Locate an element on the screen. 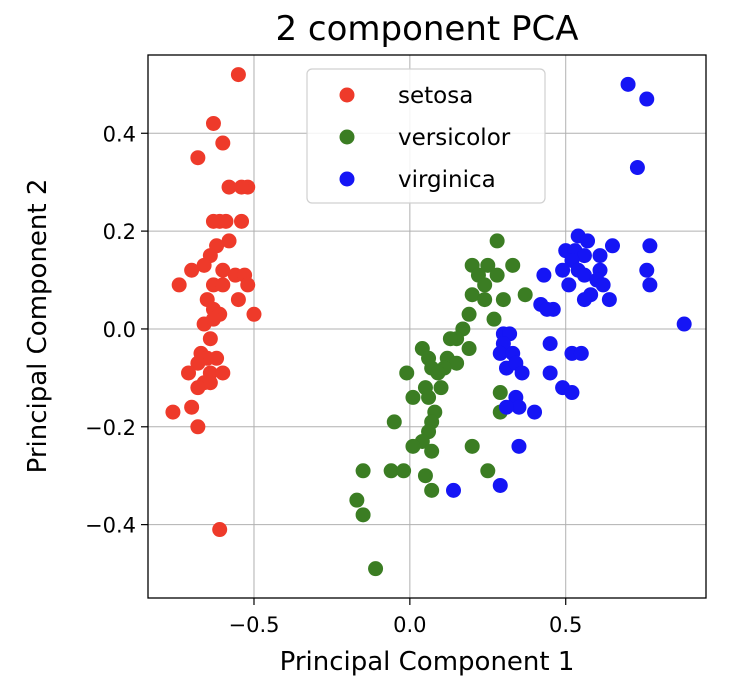 This screenshot has width=738, height=688. legend-frame is located at coordinates (426, 136).